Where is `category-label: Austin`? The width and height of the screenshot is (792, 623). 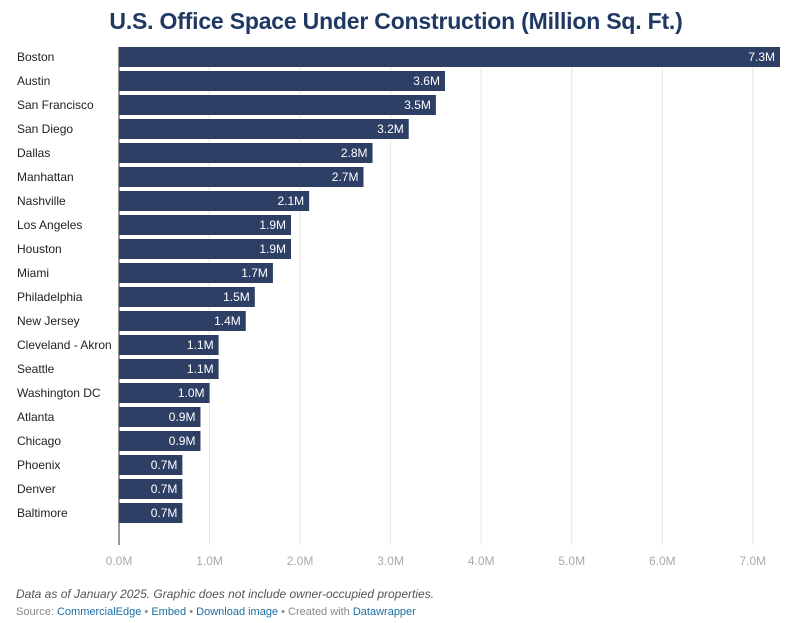 category-label: Austin is located at coordinates (33, 81).